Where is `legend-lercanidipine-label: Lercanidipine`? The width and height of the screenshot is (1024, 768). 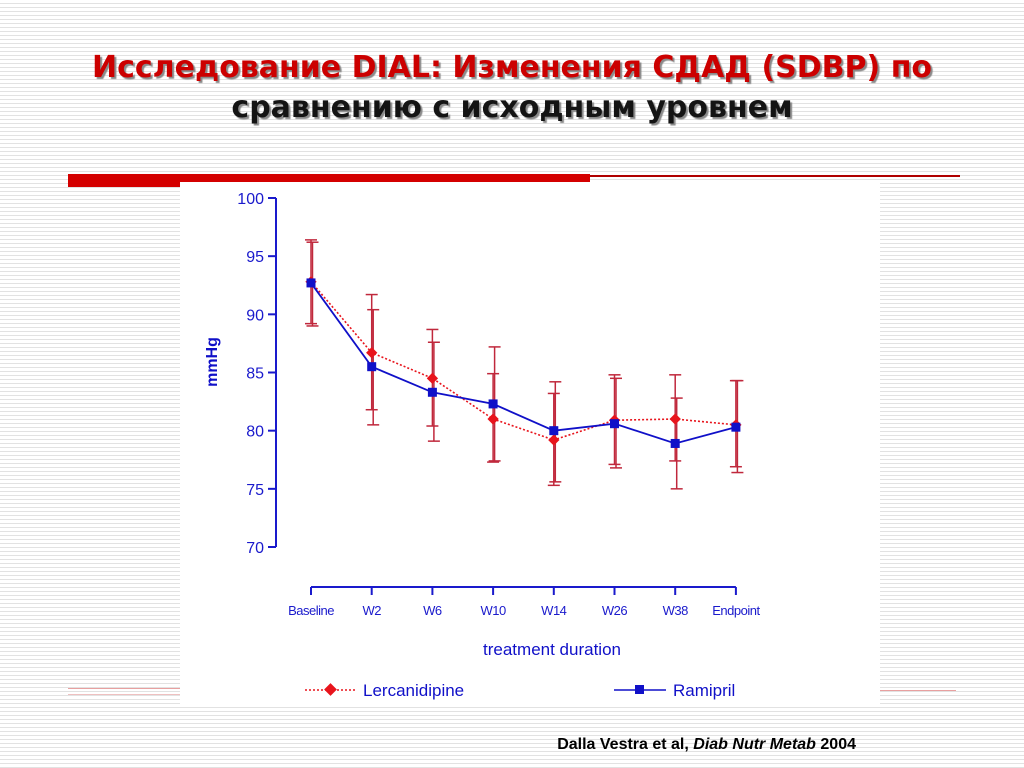 legend-lercanidipine-label: Lercanidipine is located at coordinates (413, 690).